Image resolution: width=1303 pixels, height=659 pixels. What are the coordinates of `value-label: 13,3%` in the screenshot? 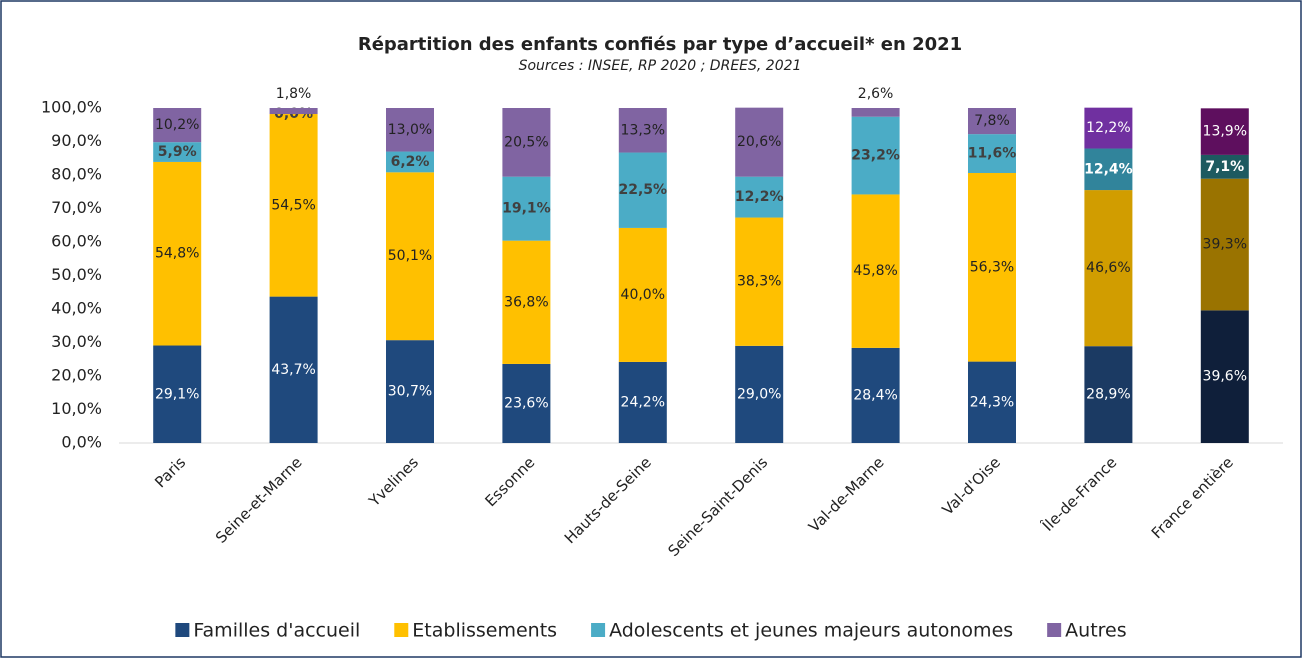 It's located at (643, 130).